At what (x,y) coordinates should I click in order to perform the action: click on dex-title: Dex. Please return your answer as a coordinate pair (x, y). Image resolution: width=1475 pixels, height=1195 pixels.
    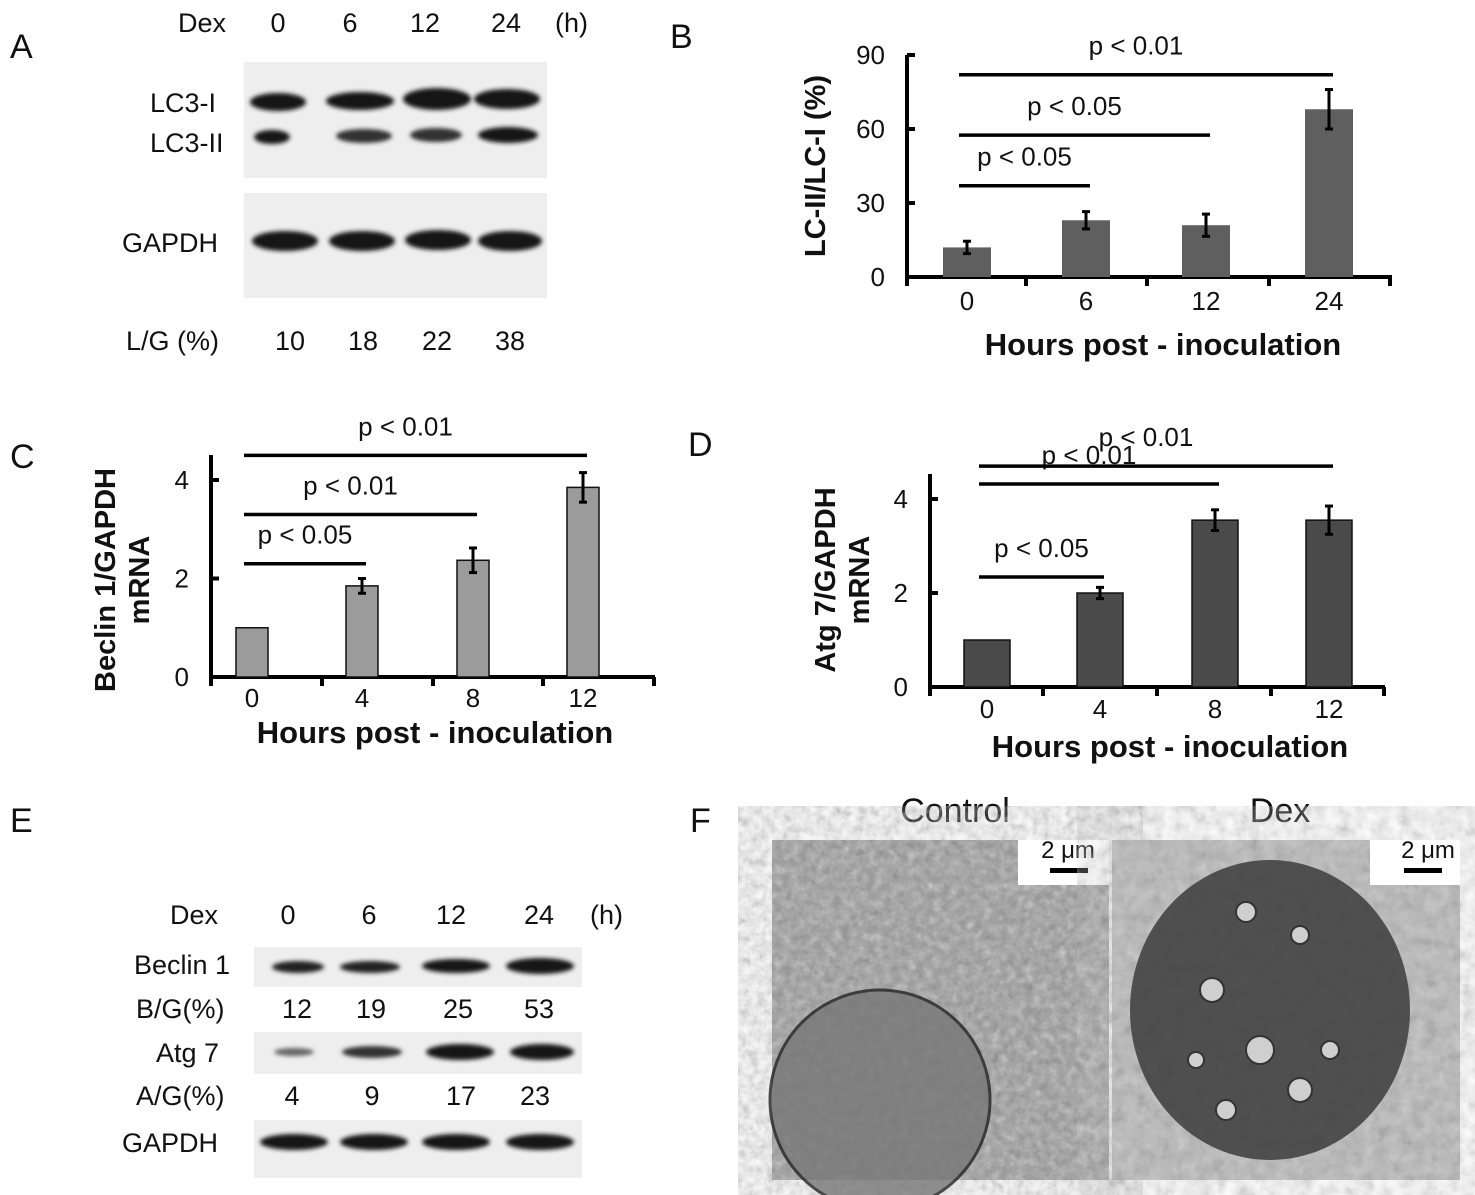
    Looking at the image, I should click on (1280, 811).